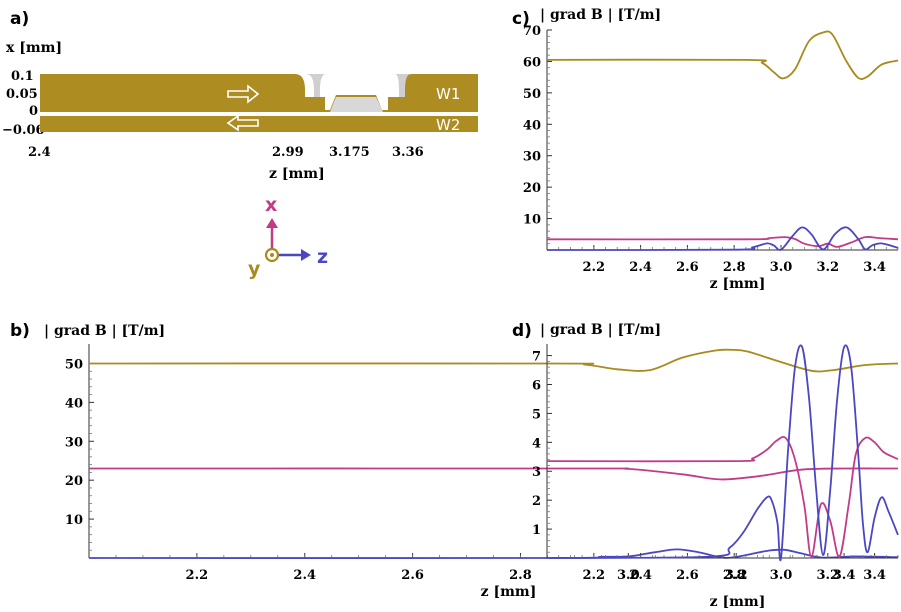  What do you see at coordinates (408, 152) in the screenshot?
I see `schematic-xtick-3: 3.36` at bounding box center [408, 152].